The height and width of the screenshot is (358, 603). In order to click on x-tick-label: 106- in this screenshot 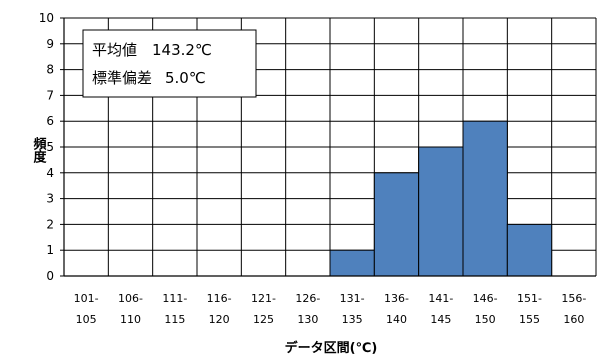, I will do `click(130, 298)`.